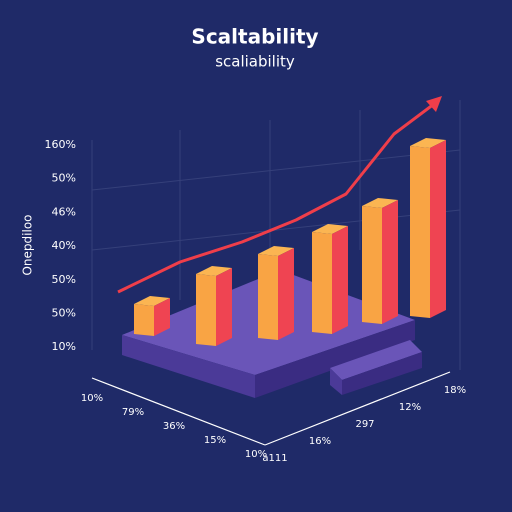 The image size is (512, 512). I want to click on y-tick-label: 46%, so click(64, 211).